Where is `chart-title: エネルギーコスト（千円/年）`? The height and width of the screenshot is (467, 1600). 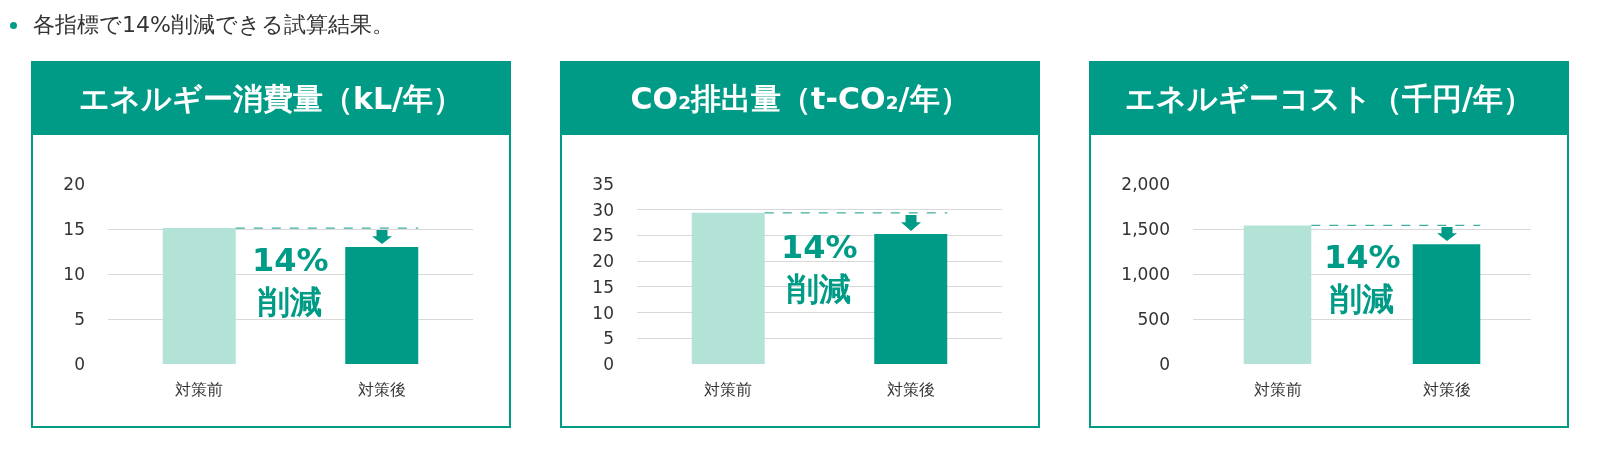
chart-title: エネルギーコスト（千円/年） is located at coordinates (1329, 99).